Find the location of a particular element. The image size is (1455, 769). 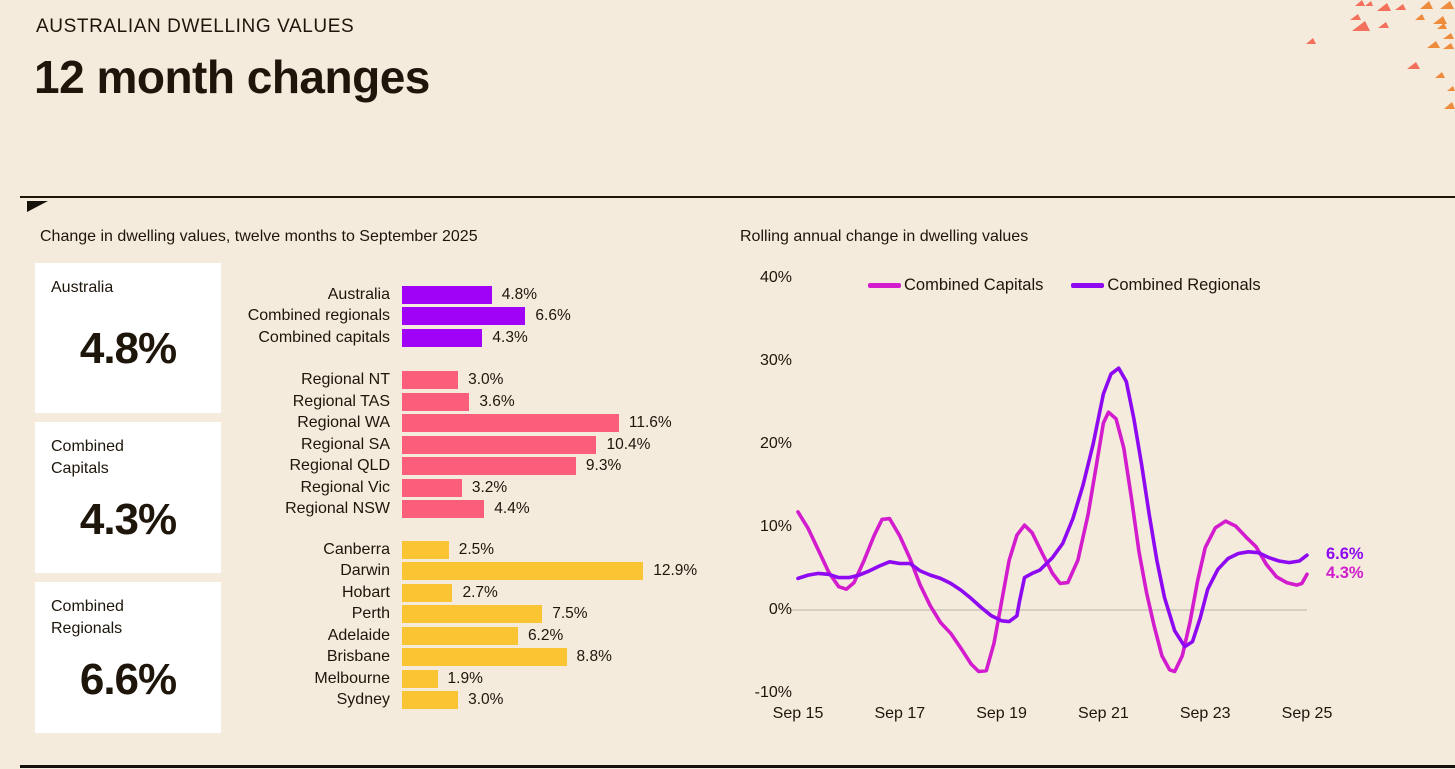

bar-row: Canberra 2.5% is located at coordinates (478, 550).